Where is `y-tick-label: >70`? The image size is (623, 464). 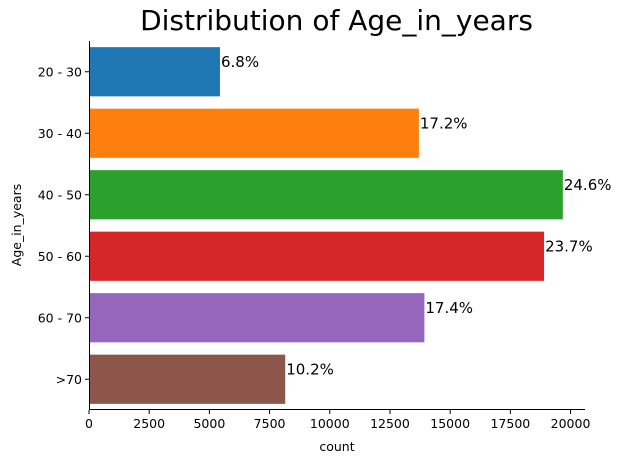 y-tick-label: >70 is located at coordinates (69, 379).